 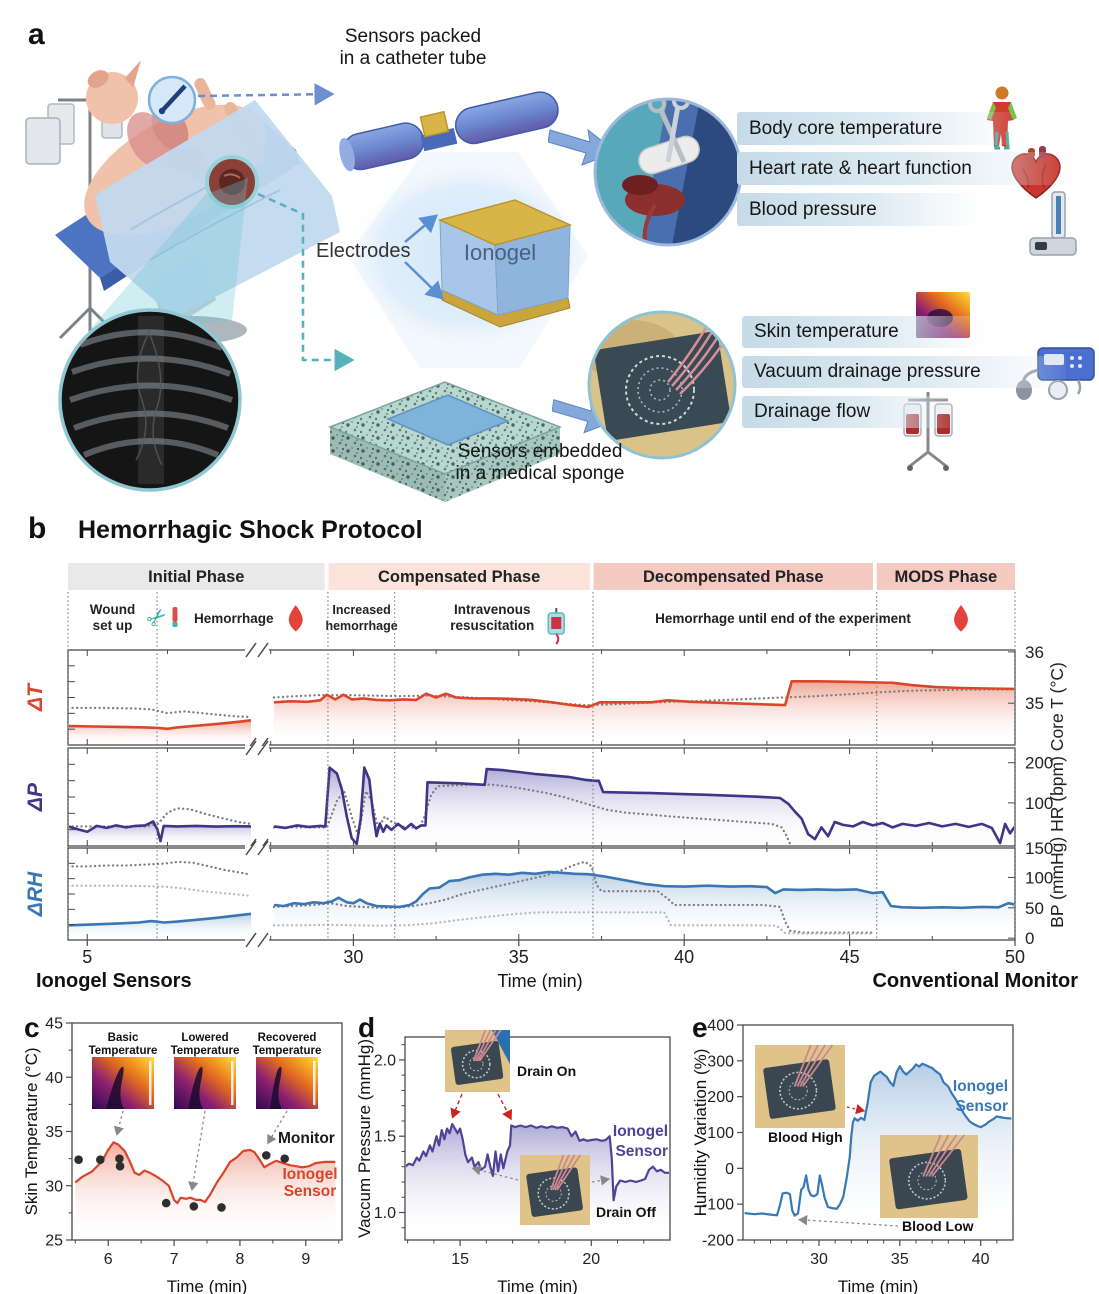 I want to click on right-axis-title: BP (mmHg) HR (bpm) Core T (°C), so click(x=1057, y=795).